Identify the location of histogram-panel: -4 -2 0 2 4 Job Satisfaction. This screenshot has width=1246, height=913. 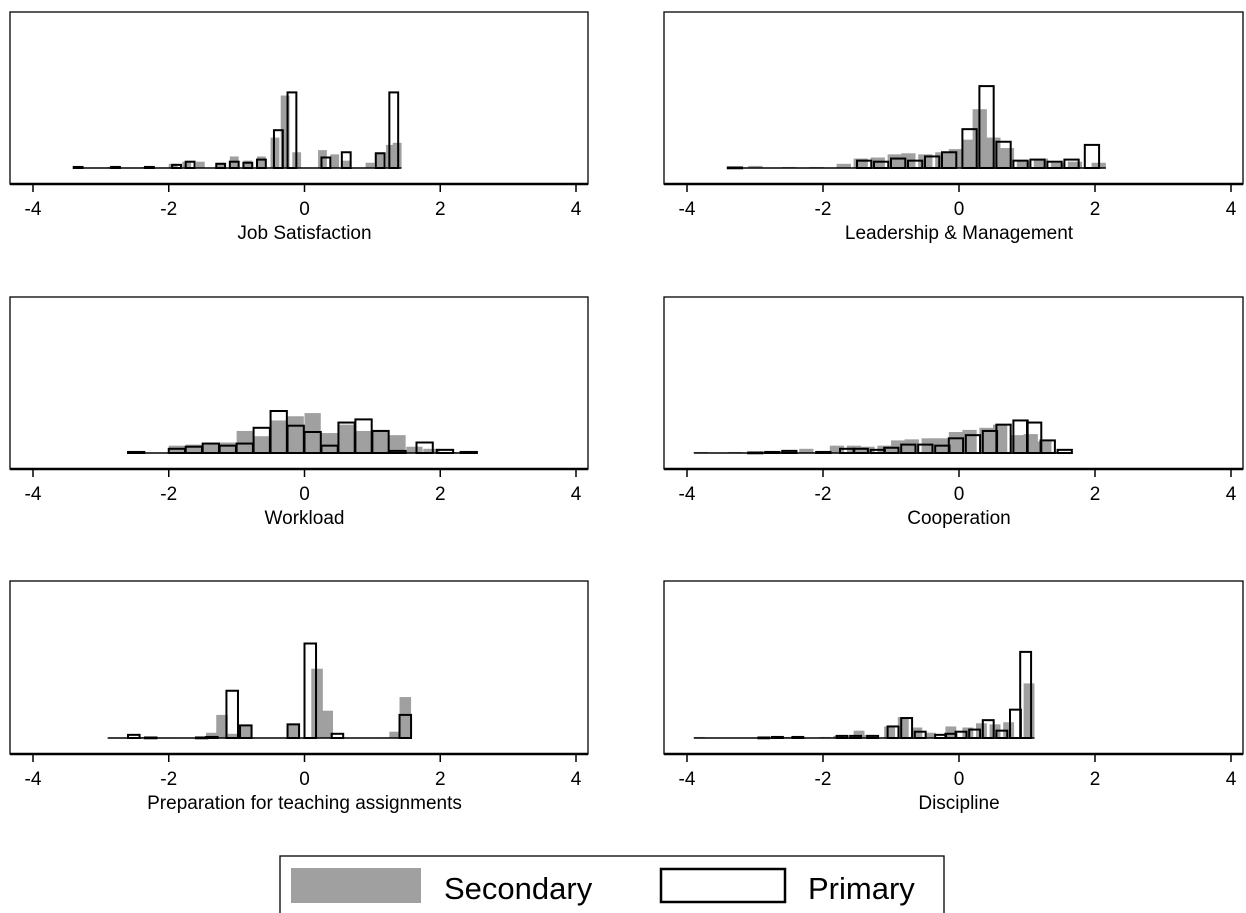
(299, 127).